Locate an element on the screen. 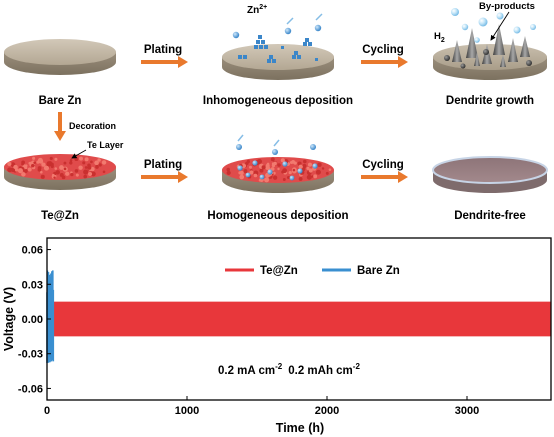 Image resolution: width=554 pixels, height=437 pixels. homogeneous-label: Homogeneous deposition is located at coordinates (277, 216).